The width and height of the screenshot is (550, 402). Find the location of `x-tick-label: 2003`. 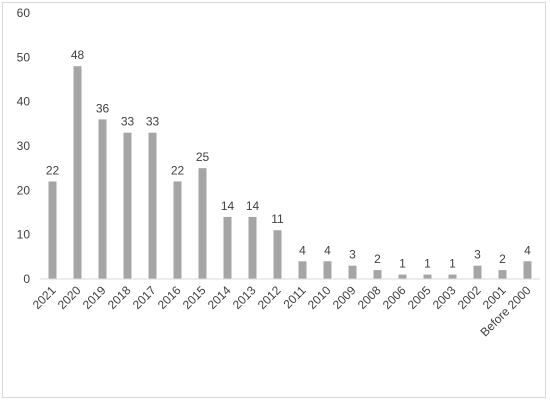

x-tick-label: 2003 is located at coordinates (444, 297).